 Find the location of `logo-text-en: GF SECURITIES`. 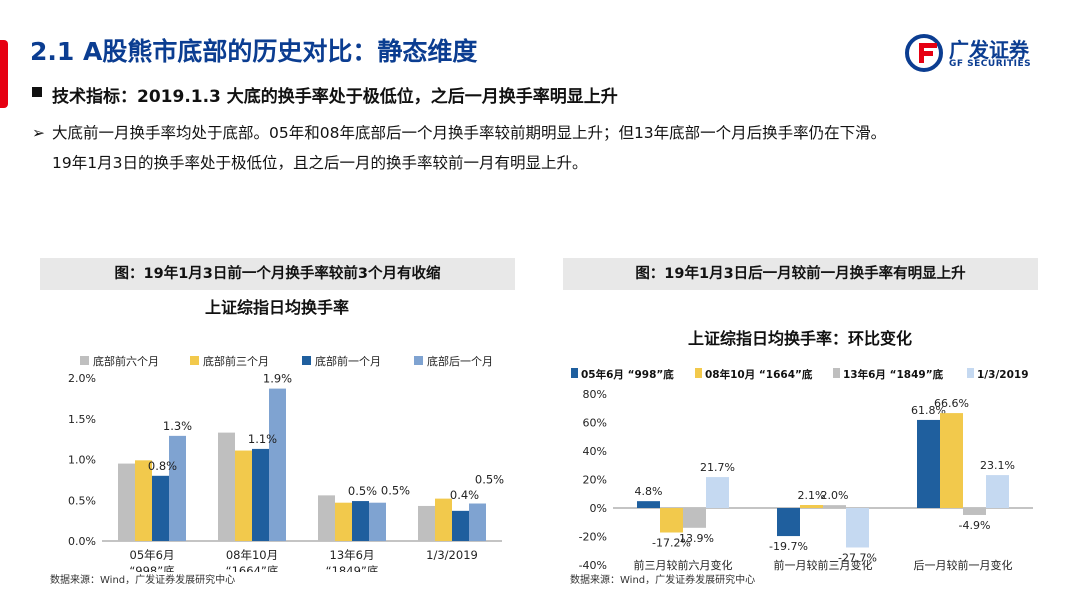

logo-text-en: GF SECURITIES is located at coordinates (990, 64).